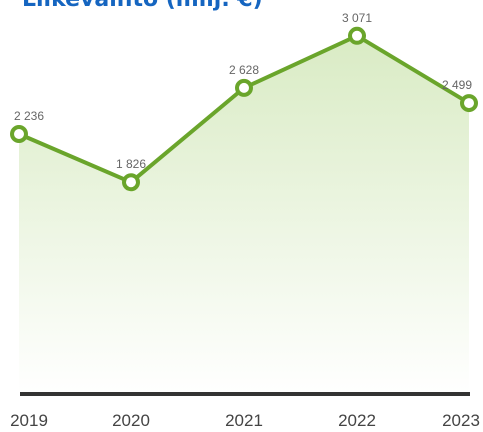 The image size is (483, 432). Describe the element at coordinates (29, 420) in the screenshot. I see `x-tick-label-2019: 2019` at that location.